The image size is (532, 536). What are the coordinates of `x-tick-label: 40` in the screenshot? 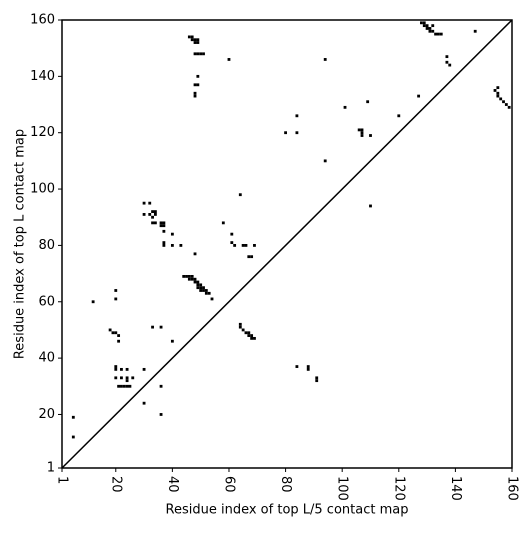 It's located at (172, 484).